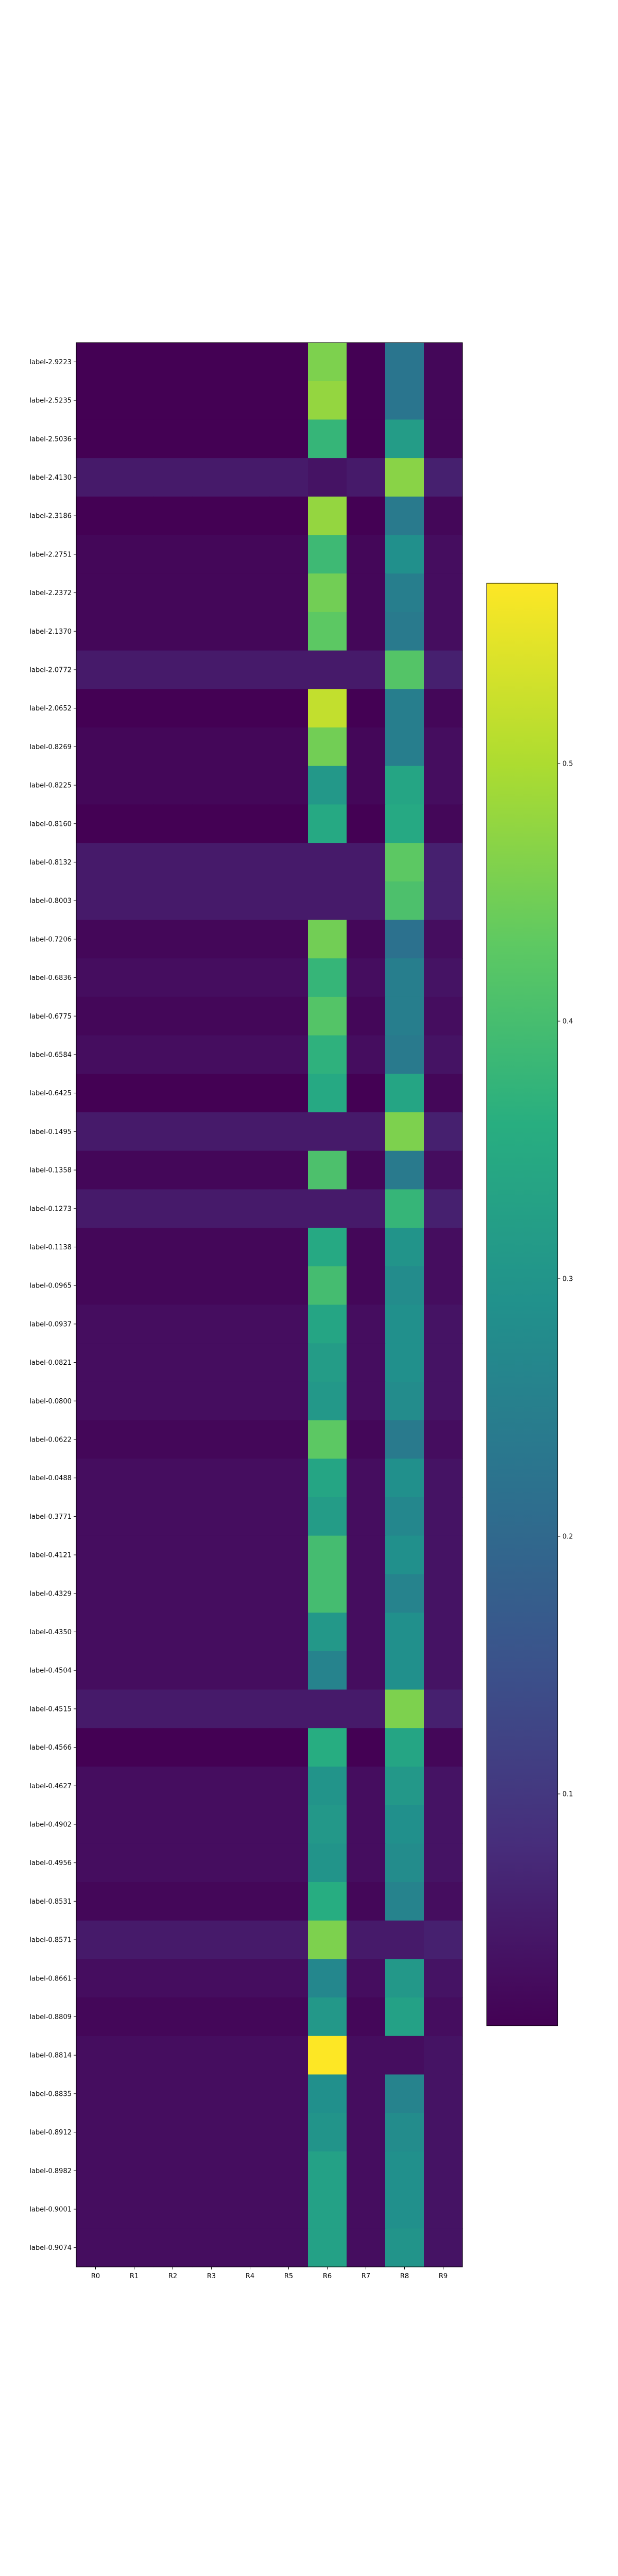 Image resolution: width=618 pixels, height=2576 pixels. Describe the element at coordinates (51, 1556) in the screenshot. I see `y-tick-label: label-0.4121` at that location.